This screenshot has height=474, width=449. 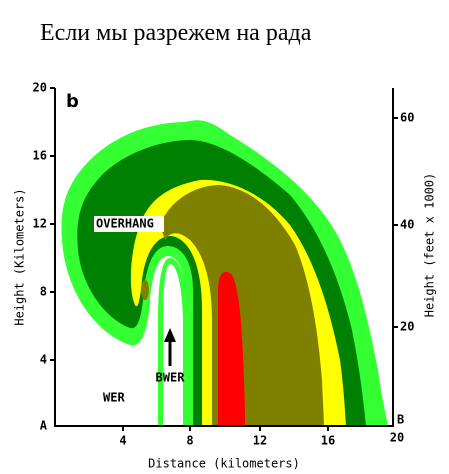 I want to click on y-tick-label: A, so click(x=44, y=426).